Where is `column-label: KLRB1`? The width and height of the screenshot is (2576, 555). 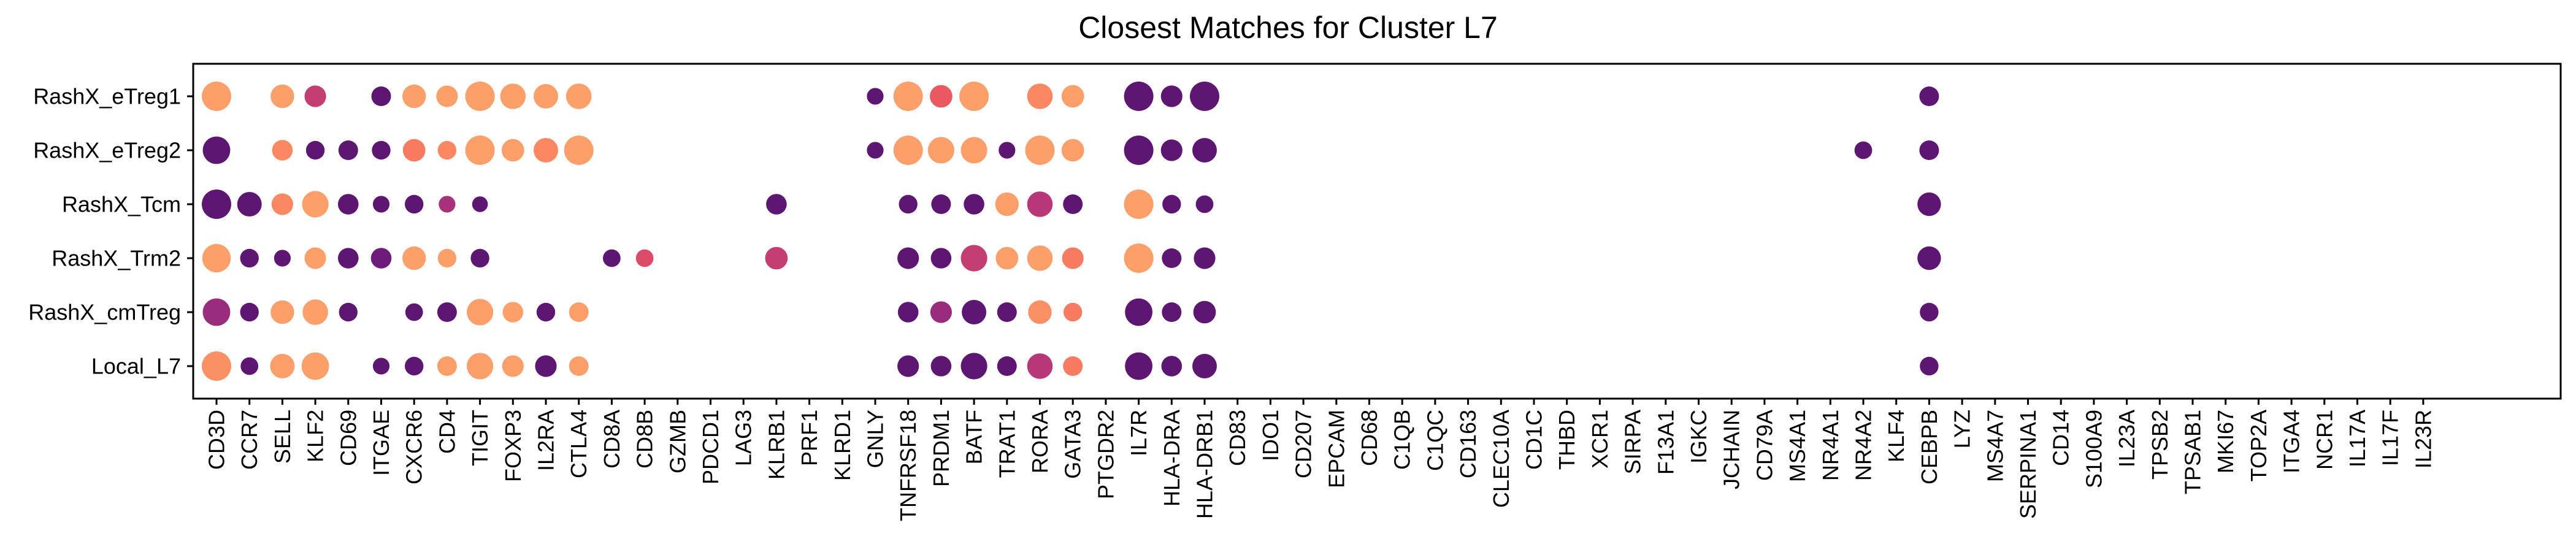 column-label: KLRB1 is located at coordinates (776, 445).